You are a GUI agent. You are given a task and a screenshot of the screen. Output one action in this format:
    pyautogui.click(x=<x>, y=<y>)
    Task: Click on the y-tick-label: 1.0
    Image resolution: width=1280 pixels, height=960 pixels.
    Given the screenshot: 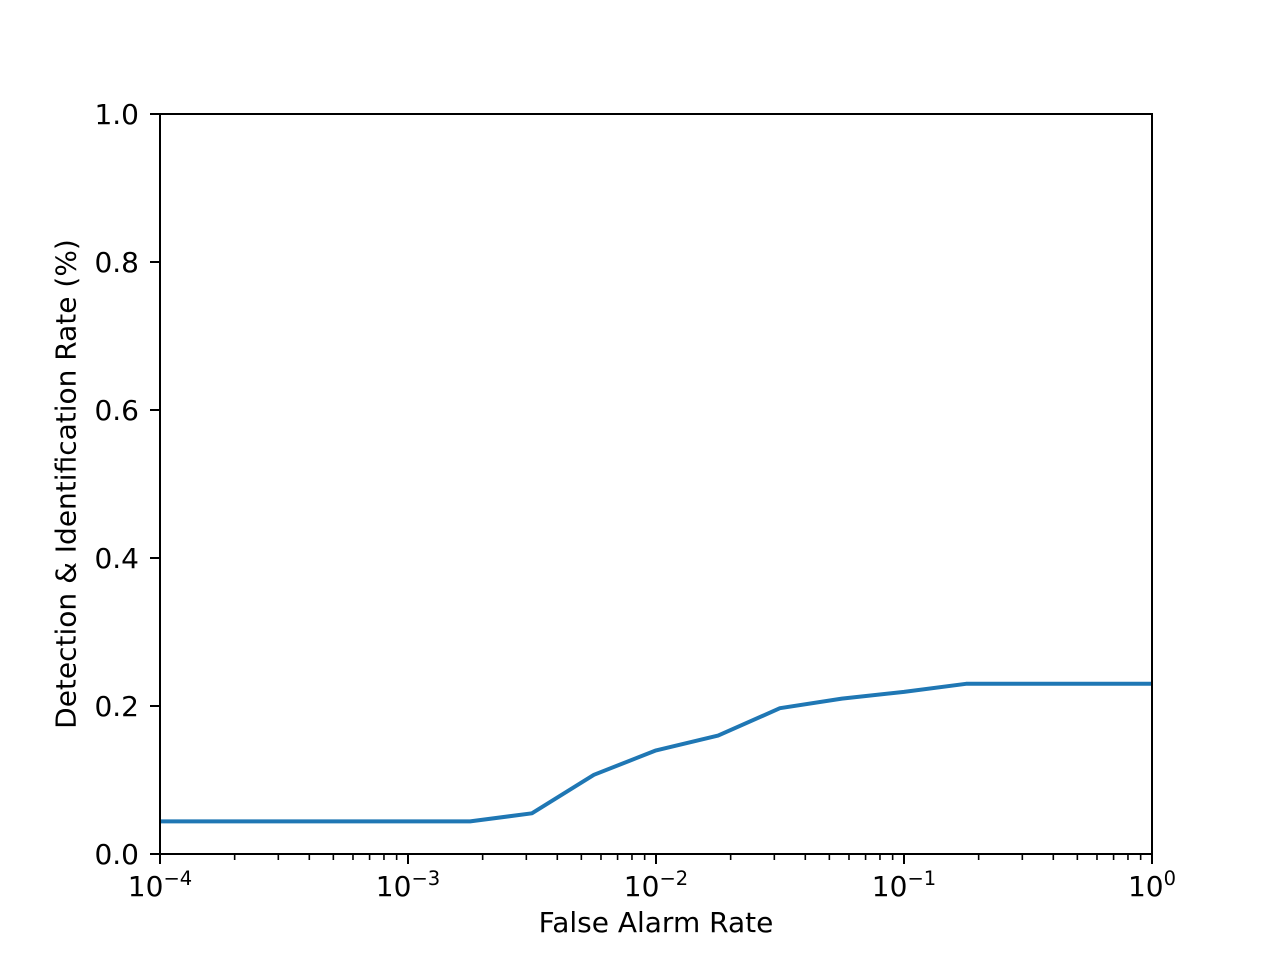 What is the action you would take?
    pyautogui.click(x=116, y=114)
    